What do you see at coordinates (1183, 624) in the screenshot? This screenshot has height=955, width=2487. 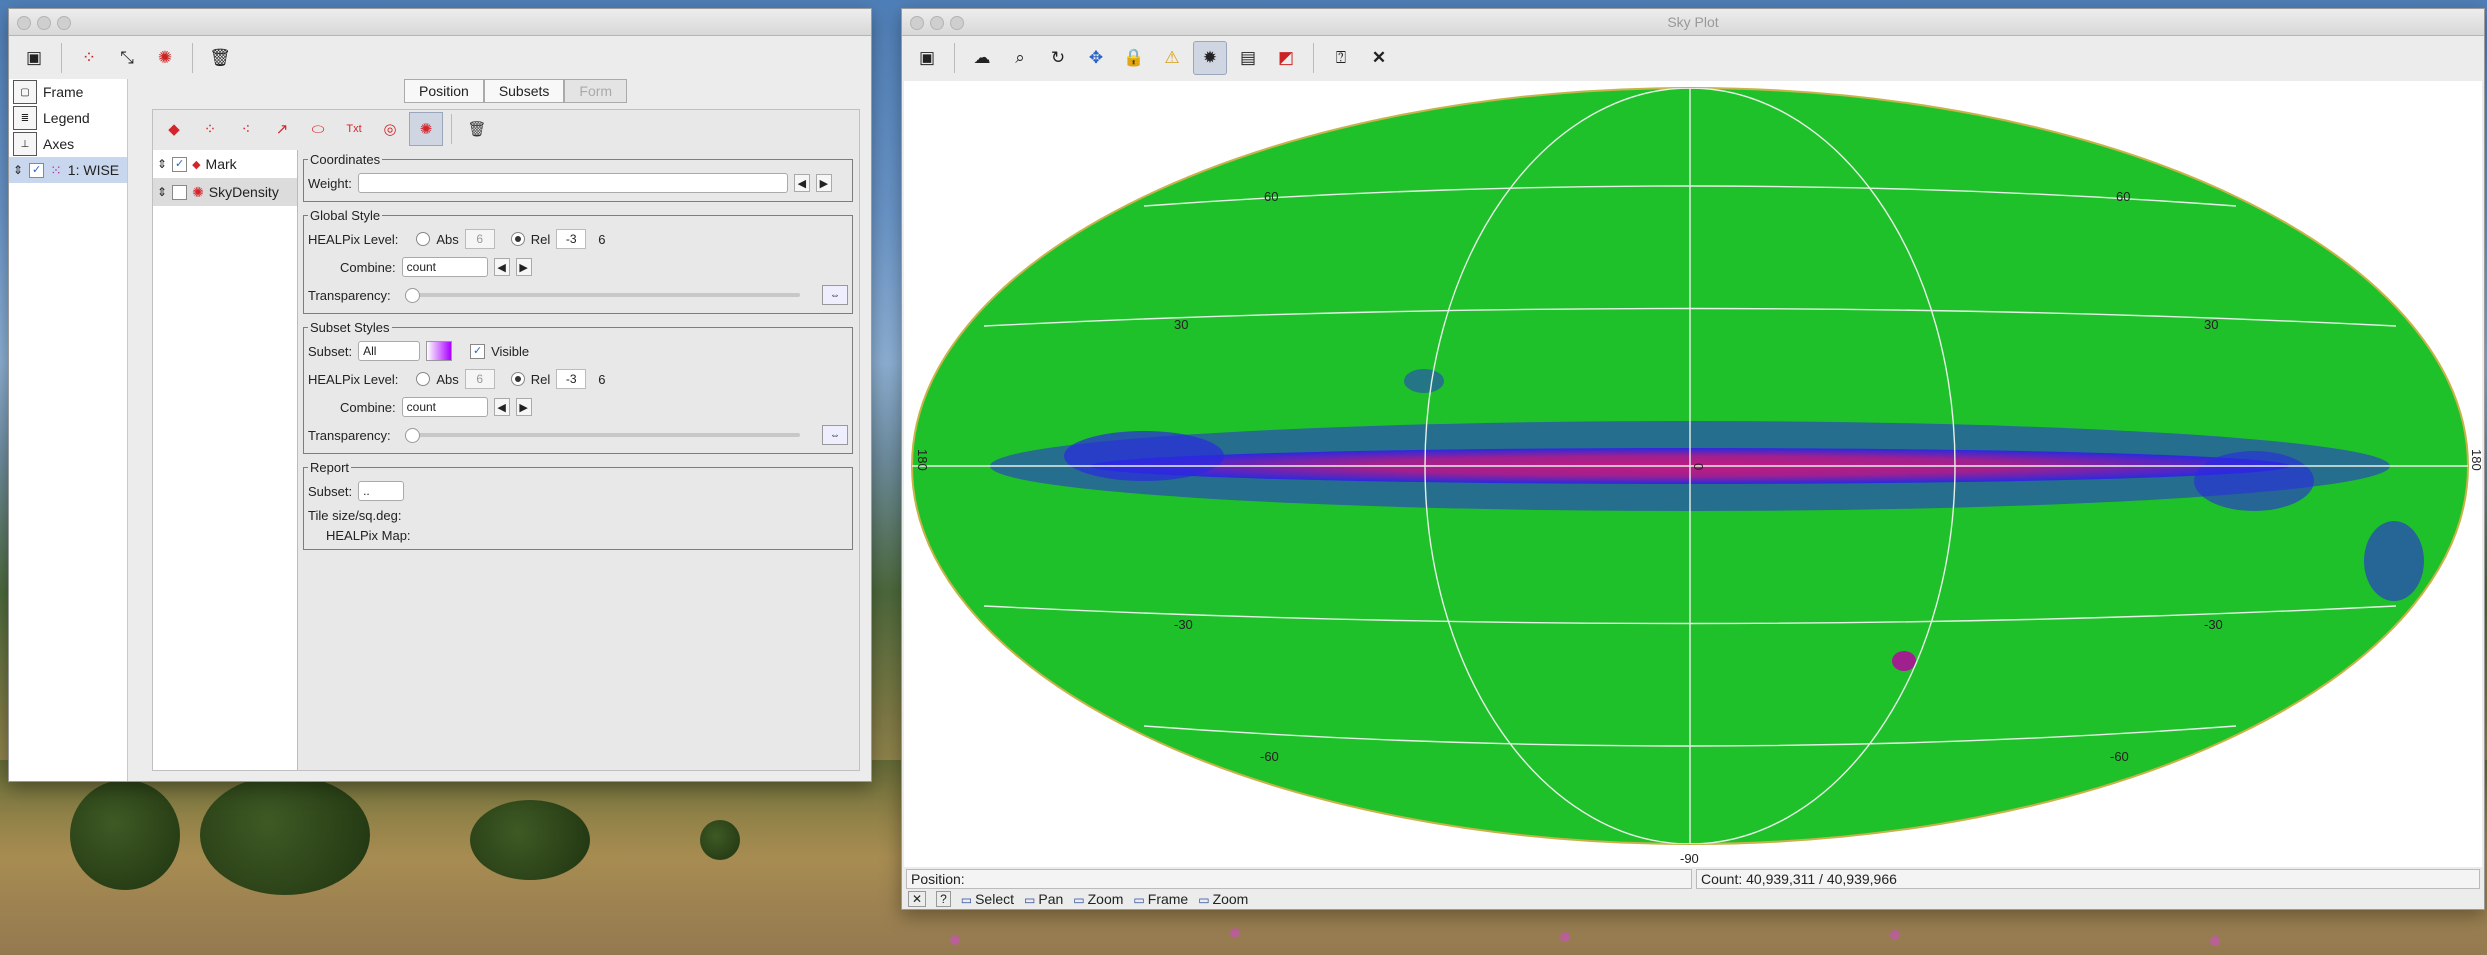 I see `graticule-label: -30` at bounding box center [1183, 624].